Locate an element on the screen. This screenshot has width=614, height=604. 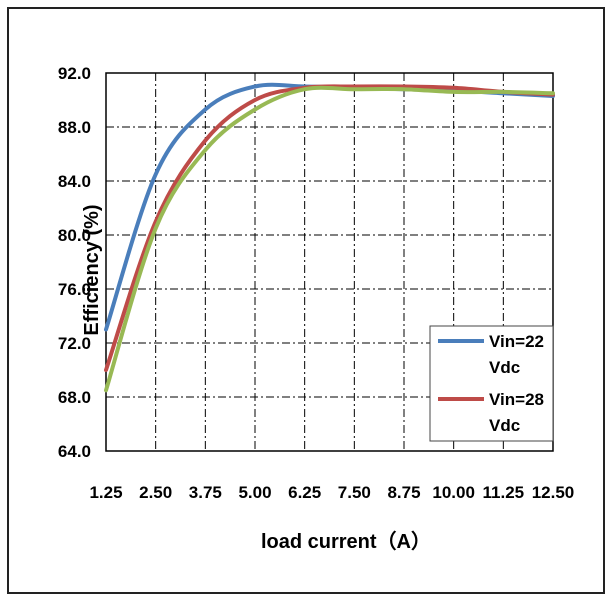
x-tick-label: 11.25 is located at coordinates (504, 492).